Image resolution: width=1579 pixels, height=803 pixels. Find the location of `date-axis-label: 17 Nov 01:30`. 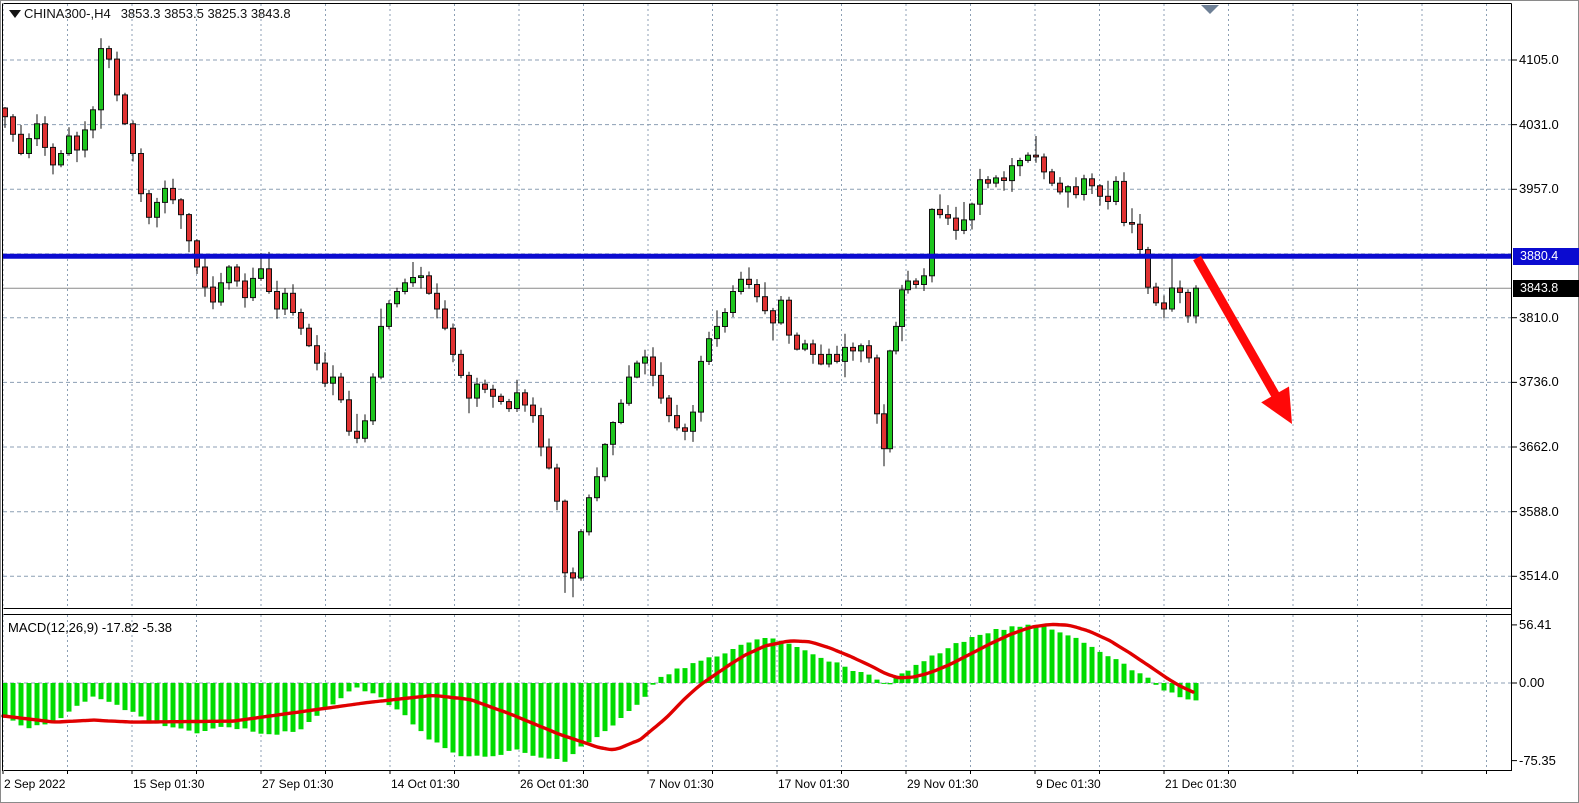

date-axis-label: 17 Nov 01:30 is located at coordinates (814, 784).